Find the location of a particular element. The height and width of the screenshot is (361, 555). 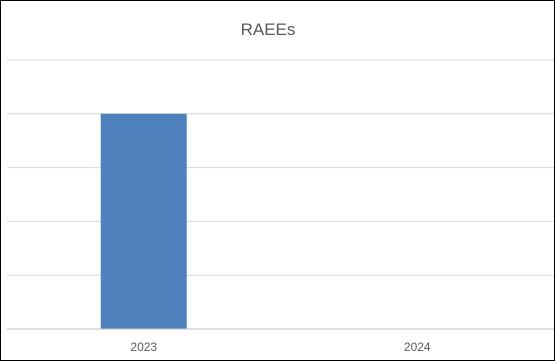

x-tick-label-2023: 2023 is located at coordinates (143, 347).